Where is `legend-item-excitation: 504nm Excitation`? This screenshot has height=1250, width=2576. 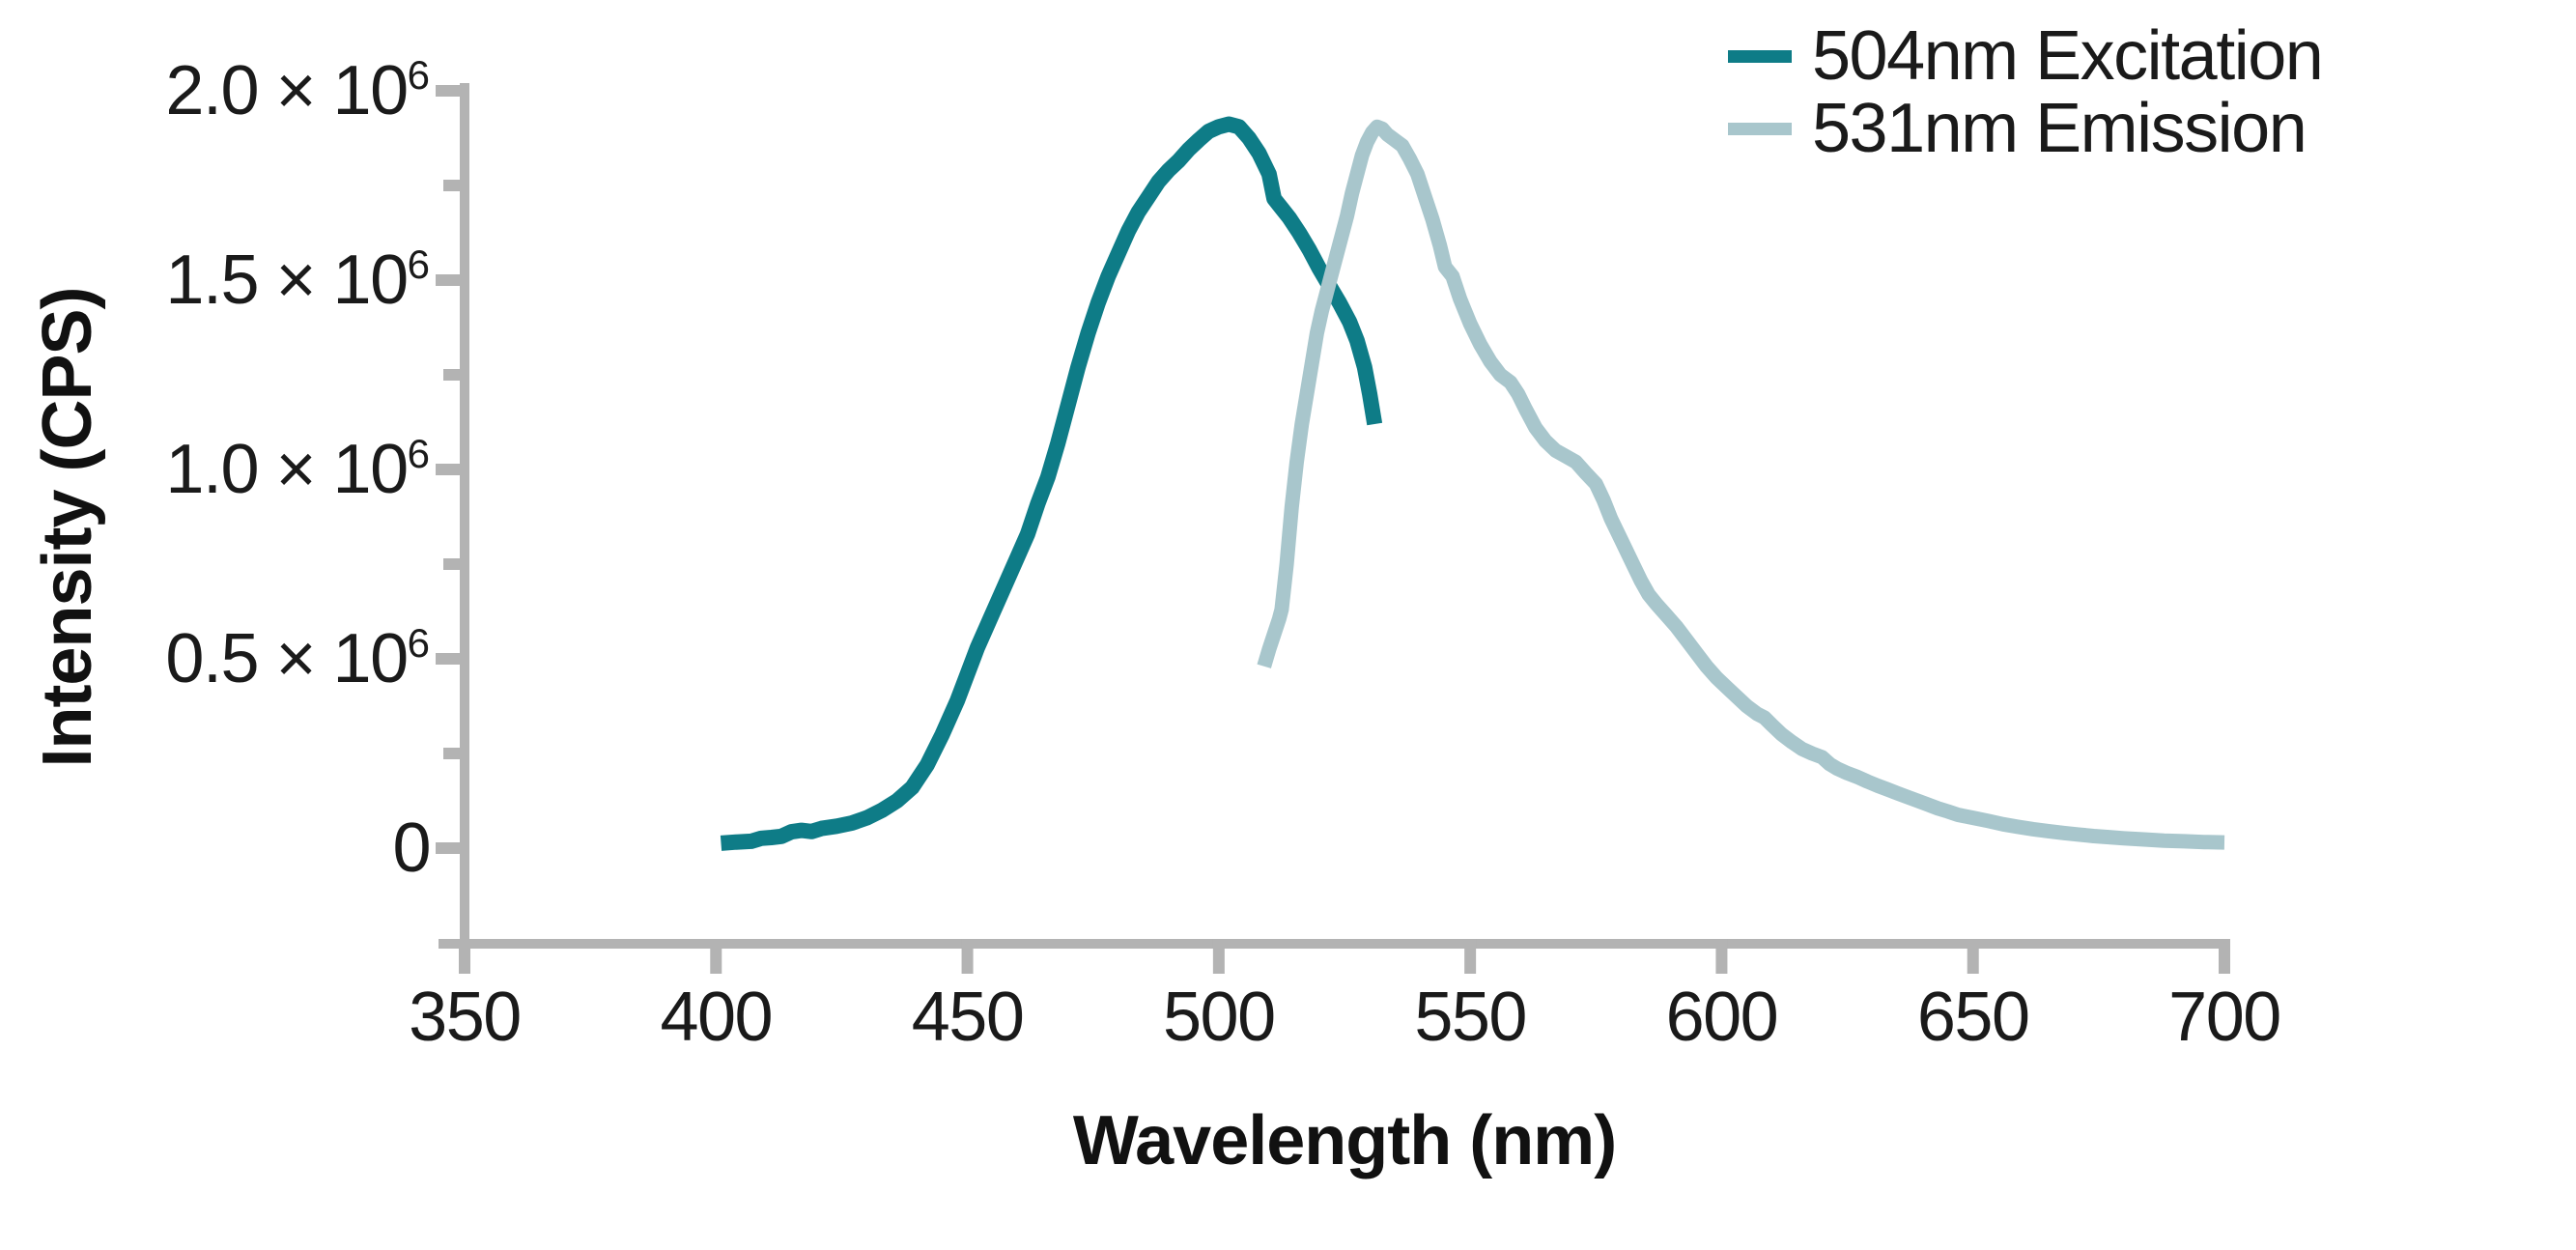
legend-item-excitation: 504nm Excitation is located at coordinates (2026, 56).